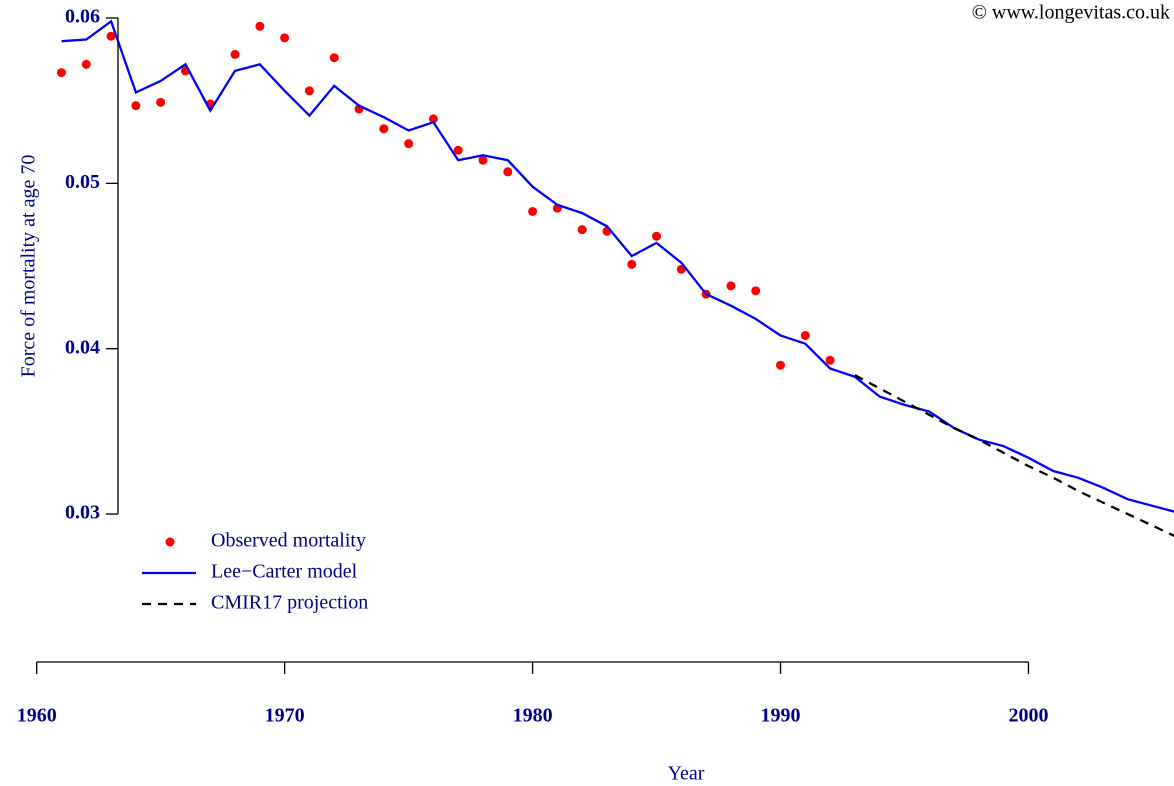  What do you see at coordinates (533, 716) in the screenshot?
I see `x-tick-label: 1980` at bounding box center [533, 716].